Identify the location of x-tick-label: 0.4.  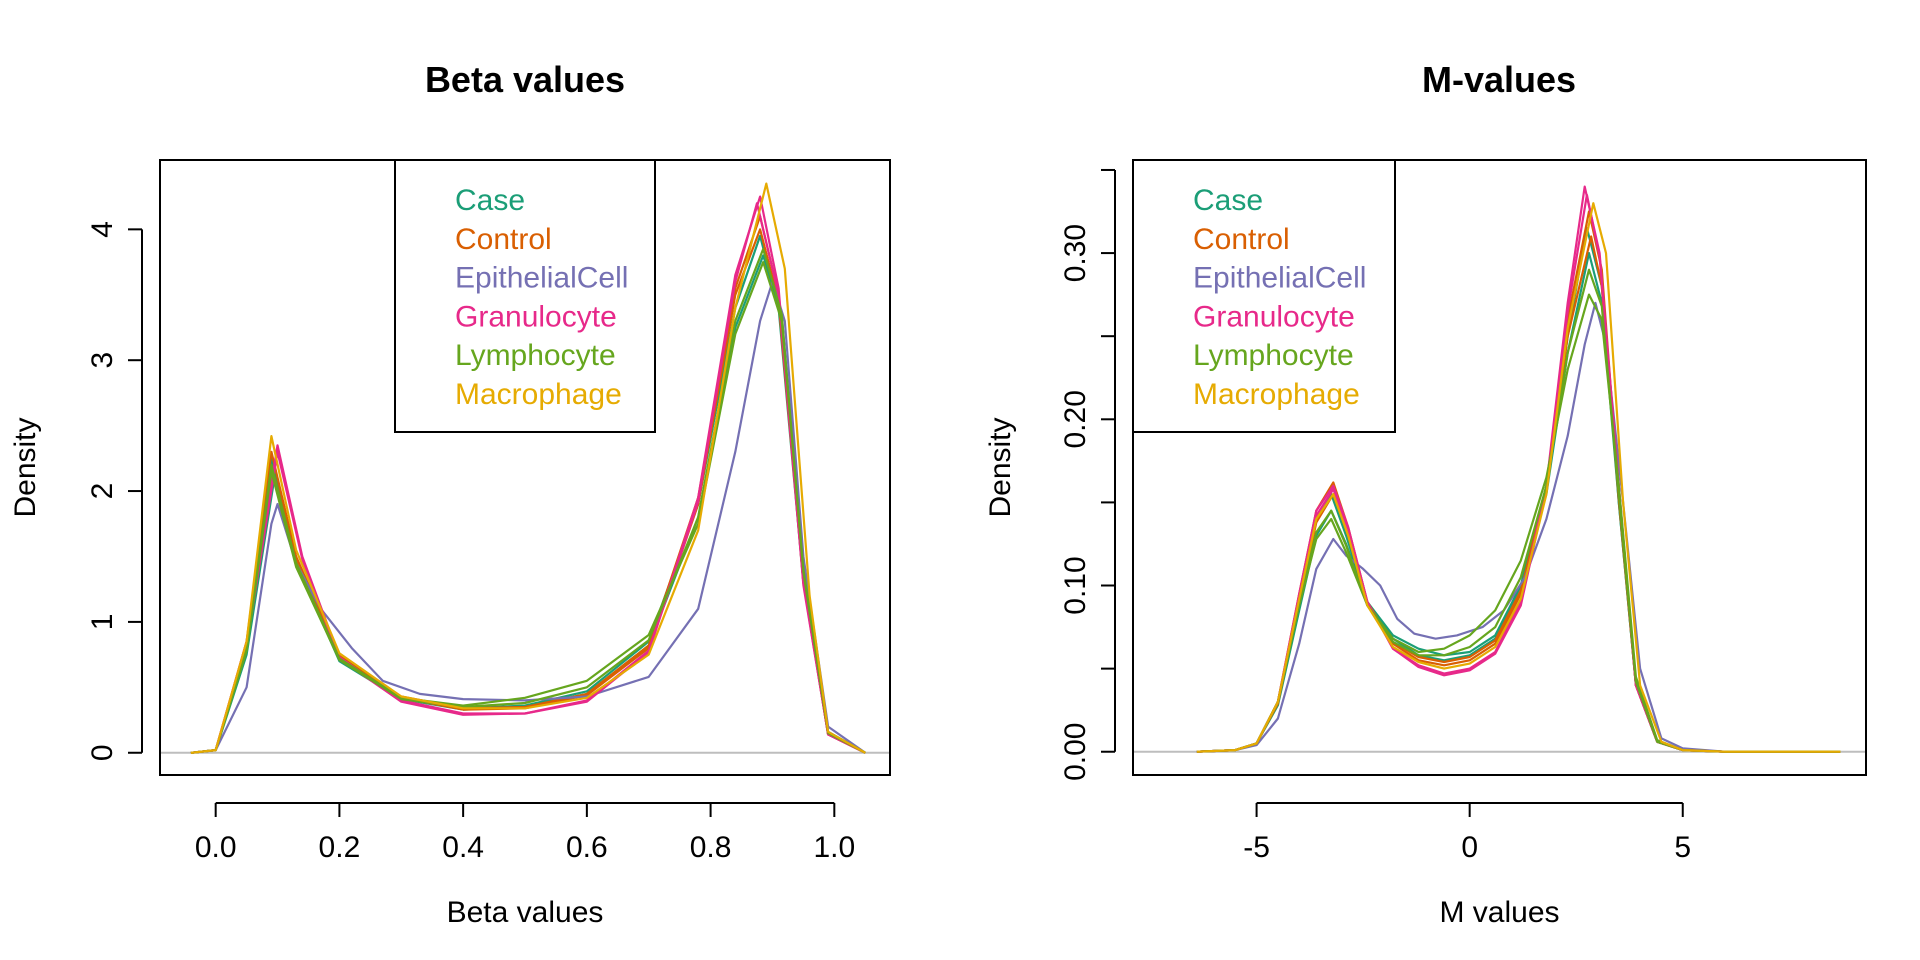
(463, 847).